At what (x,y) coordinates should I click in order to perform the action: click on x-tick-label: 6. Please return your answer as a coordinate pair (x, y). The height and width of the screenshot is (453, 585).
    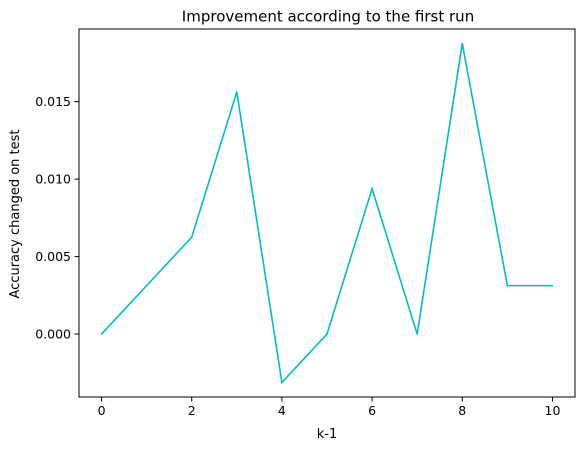
    Looking at the image, I should click on (372, 410).